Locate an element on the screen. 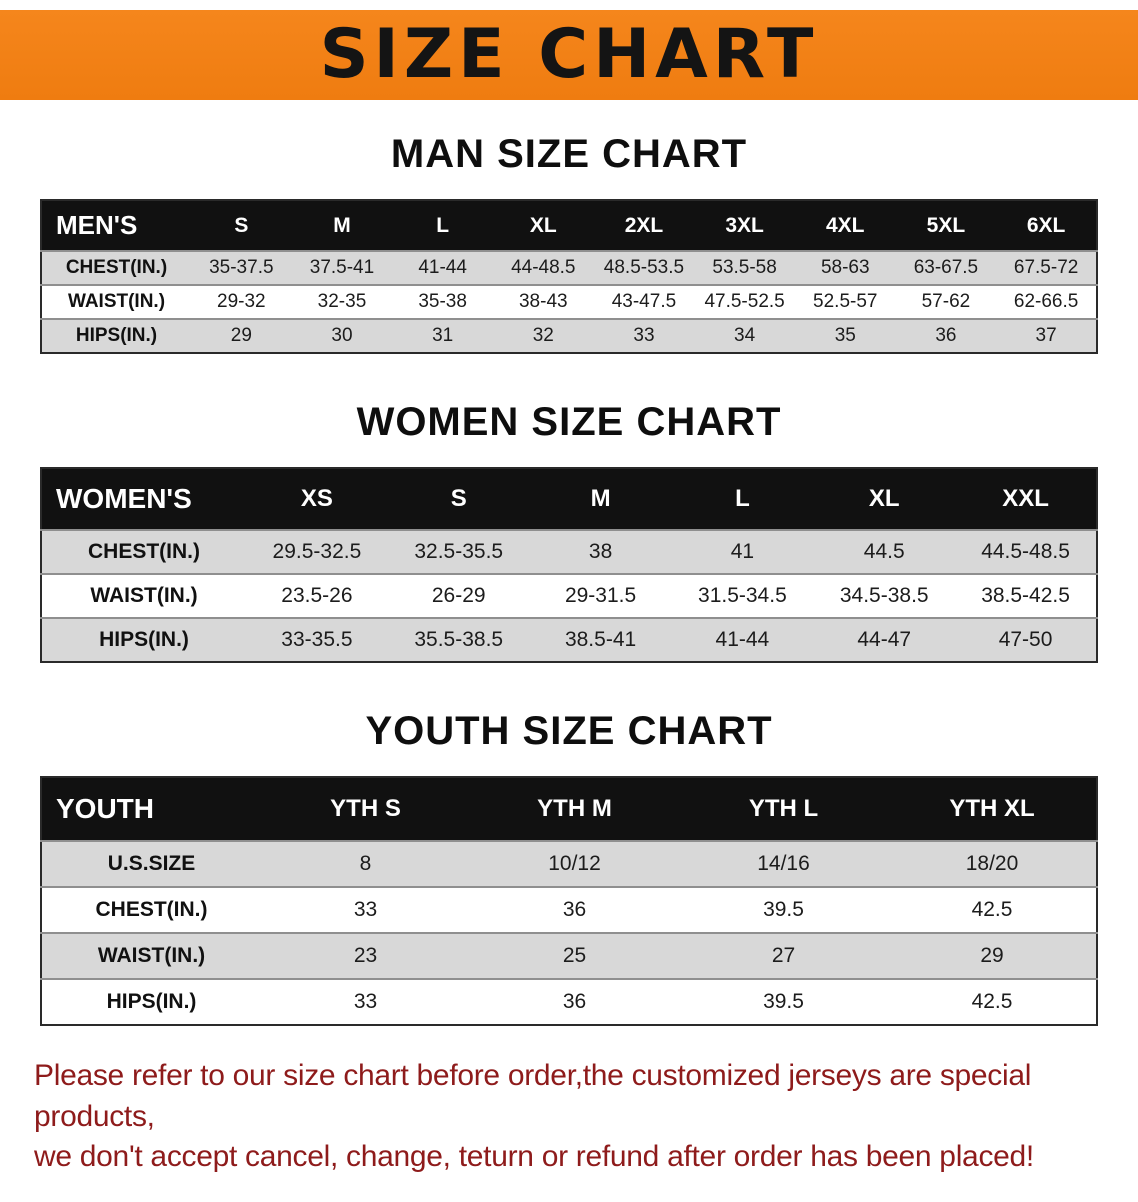 The height and width of the screenshot is (1202, 1138). size-value-cell: 62-66.5 is located at coordinates (1046, 301).